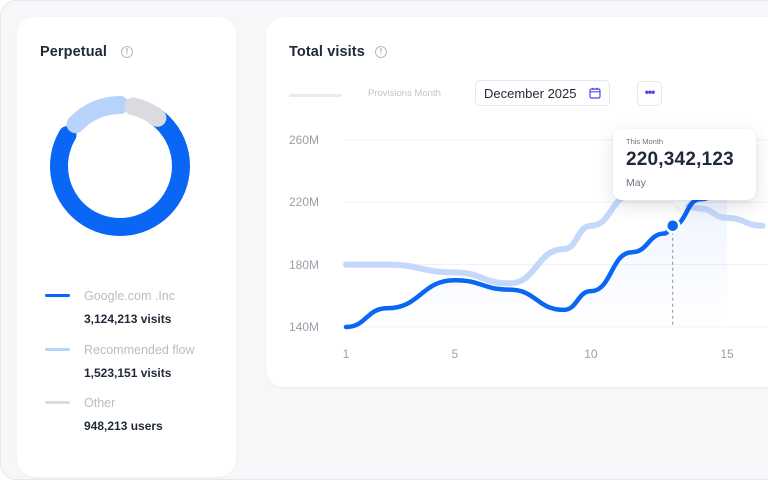 The image size is (768, 480). What do you see at coordinates (57, 402) in the screenshot?
I see `legend-swatch-other` at bounding box center [57, 402].